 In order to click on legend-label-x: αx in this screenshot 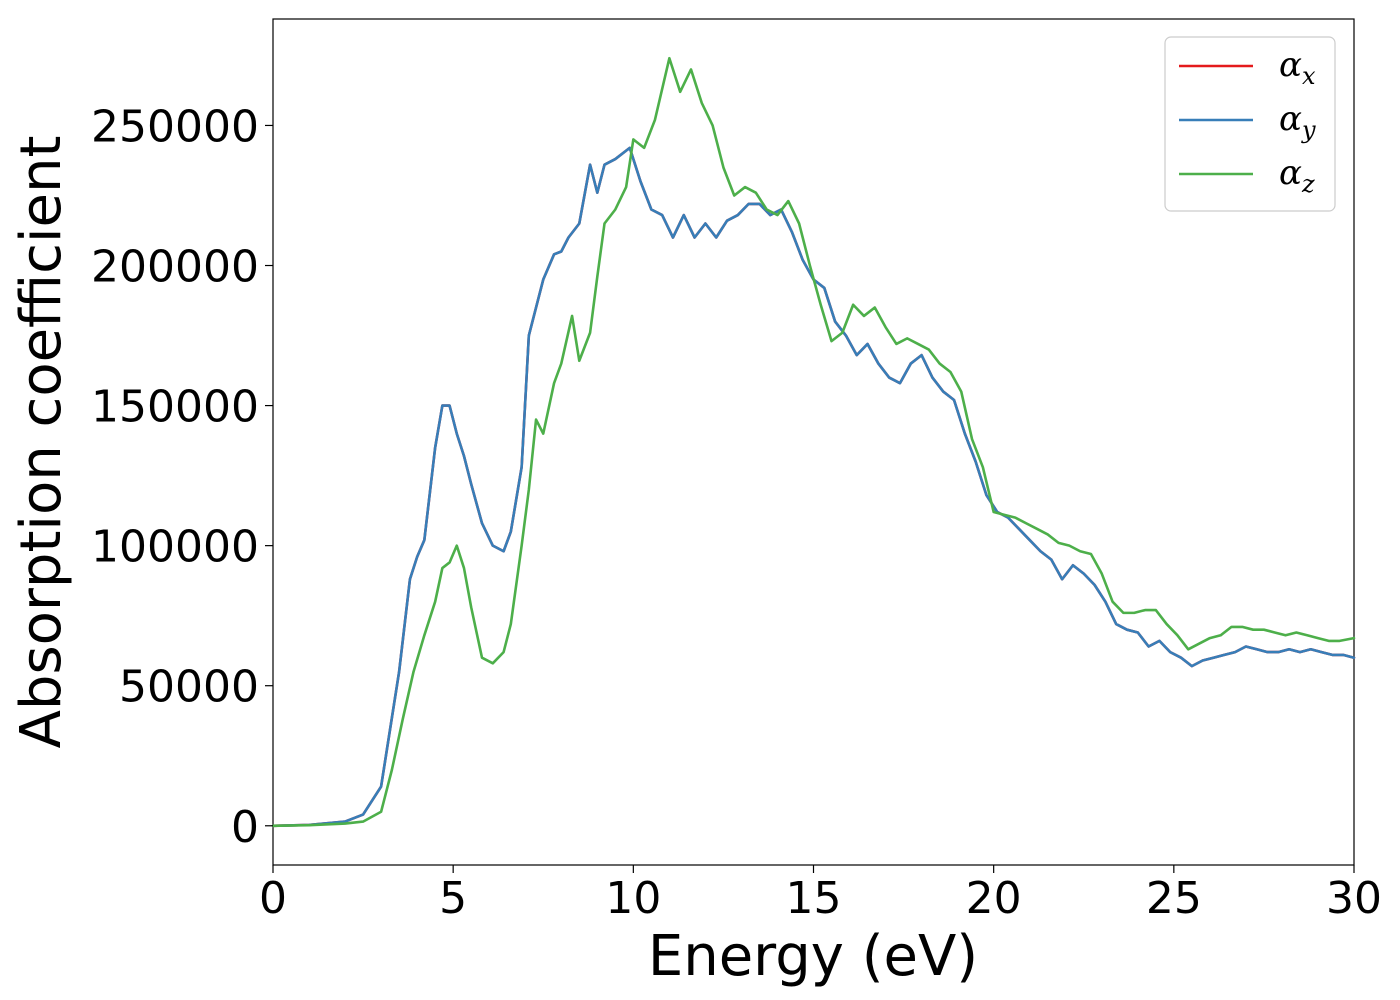, I will do `click(1297, 67)`.